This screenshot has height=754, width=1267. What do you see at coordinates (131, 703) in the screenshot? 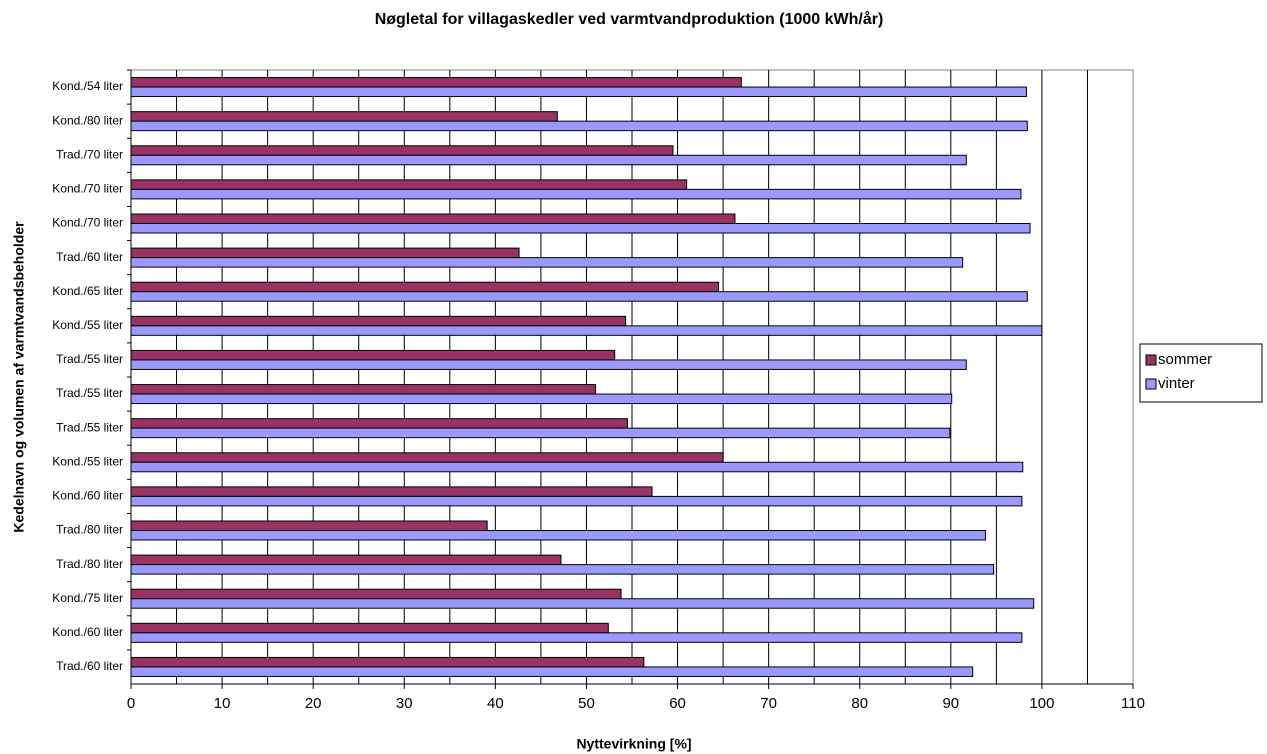
I see `x-tick-label: 0` at bounding box center [131, 703].